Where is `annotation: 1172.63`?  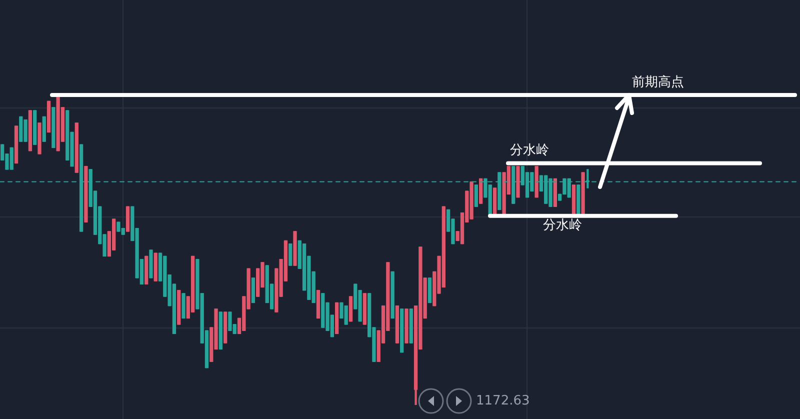 annotation: 1172.63 is located at coordinates (503, 400).